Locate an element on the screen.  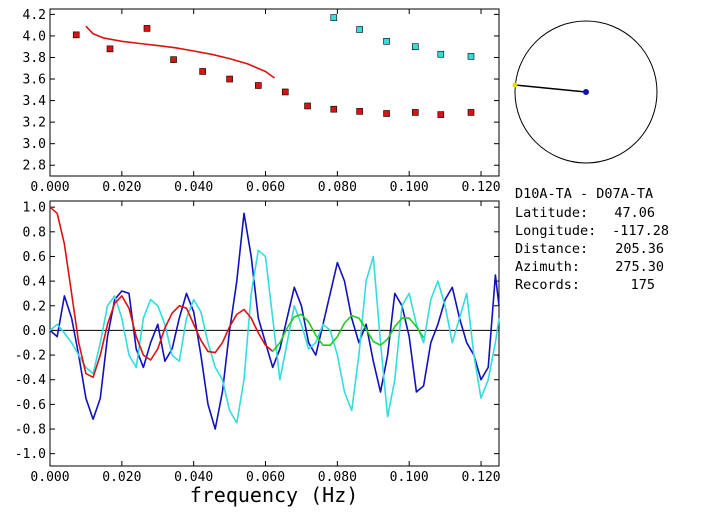
correlation-y-tick-label: 0.8 is located at coordinates (34, 232).